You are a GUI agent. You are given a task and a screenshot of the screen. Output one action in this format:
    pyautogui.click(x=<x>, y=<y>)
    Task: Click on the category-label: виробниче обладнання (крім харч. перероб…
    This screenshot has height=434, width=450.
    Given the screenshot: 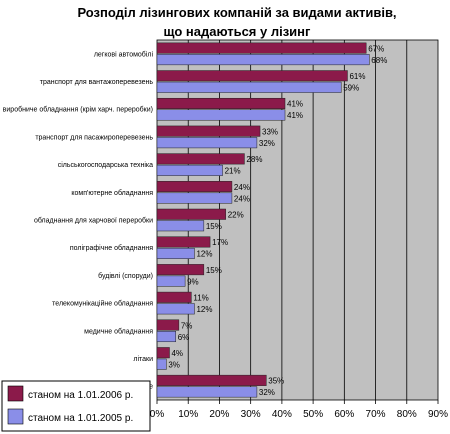 What is the action you would take?
    pyautogui.click(x=78, y=110)
    